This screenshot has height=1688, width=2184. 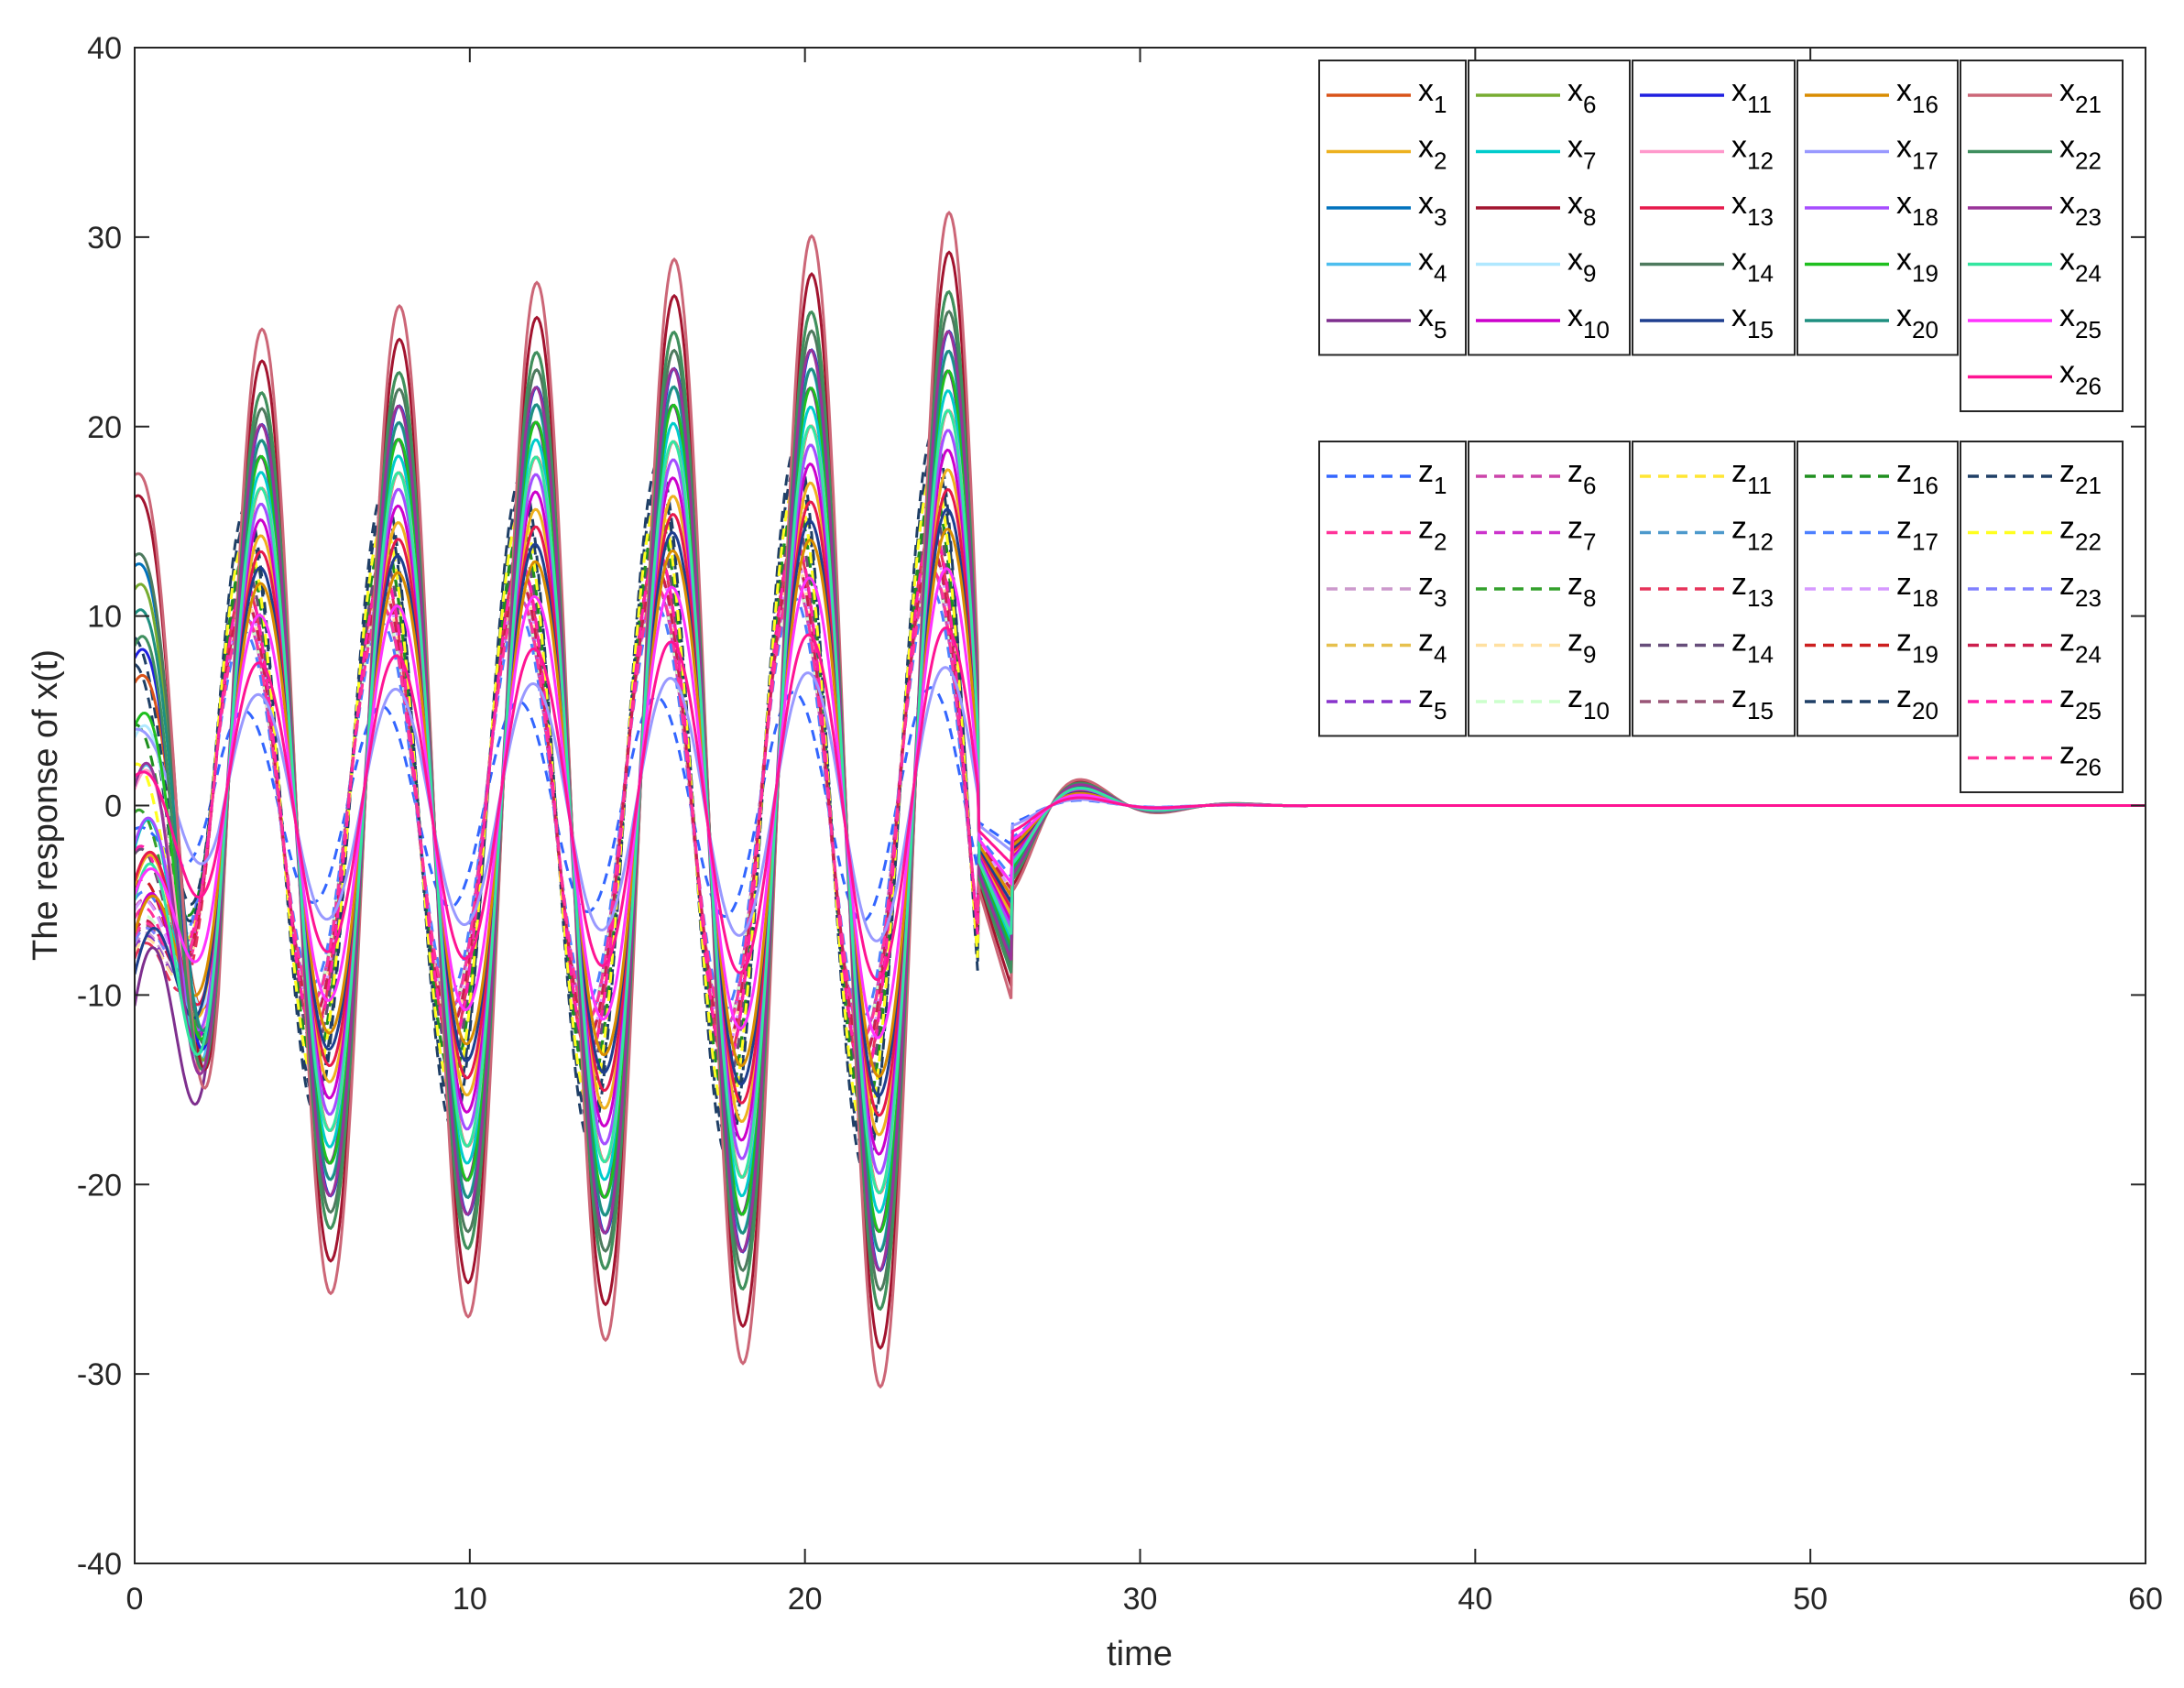 I want to click on legend-label-z13: z13, so click(x=1752, y=589).